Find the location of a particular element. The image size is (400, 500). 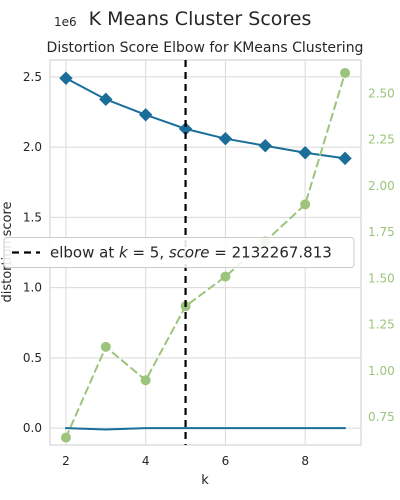

legend-label-part: = 2132267.813 is located at coordinates (271, 253).